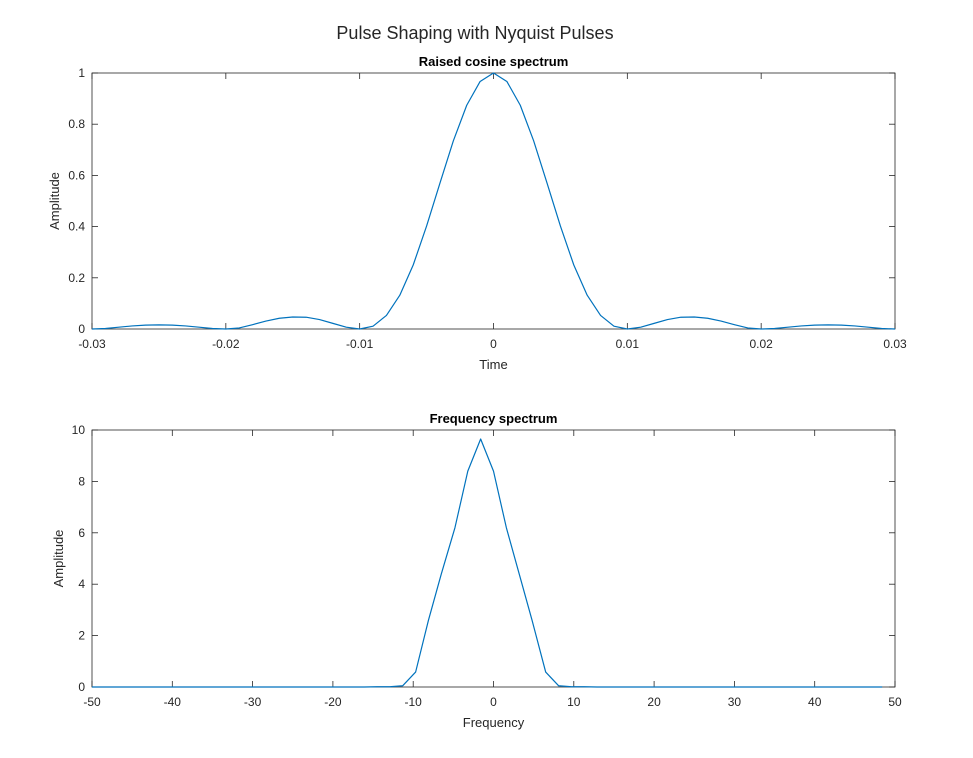  Describe the element at coordinates (494, 61) in the screenshot. I see `chart-0-title: Raised cosine spectrum` at that location.